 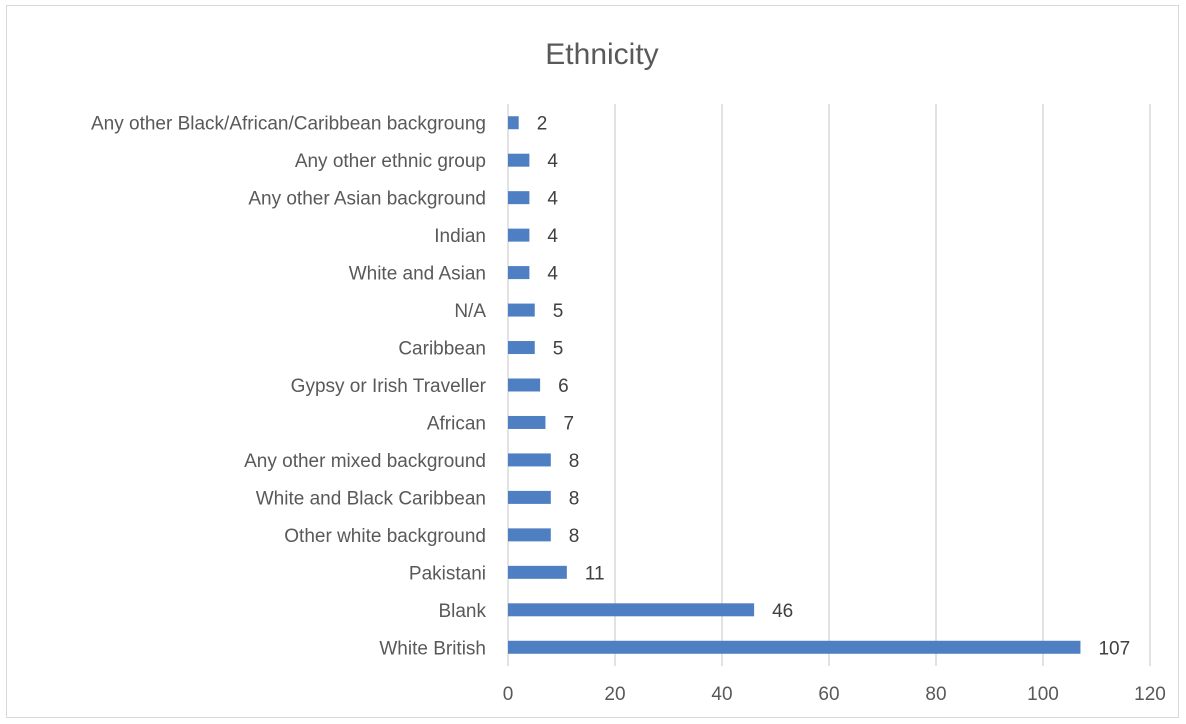 I want to click on data-label: 2, so click(x=542, y=124).